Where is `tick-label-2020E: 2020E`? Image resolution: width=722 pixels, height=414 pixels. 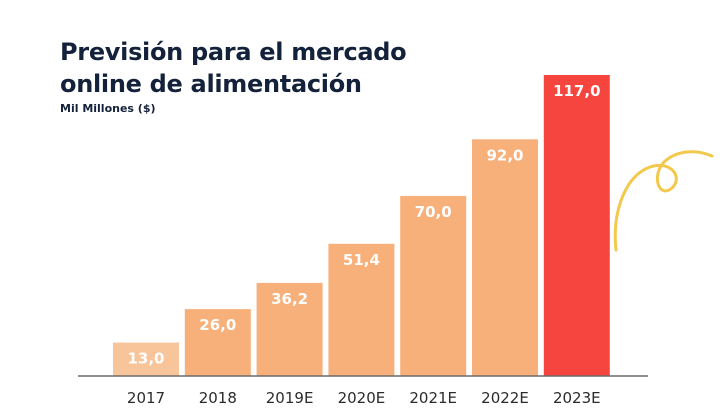 tick-label-2020E: 2020E is located at coordinates (362, 398).